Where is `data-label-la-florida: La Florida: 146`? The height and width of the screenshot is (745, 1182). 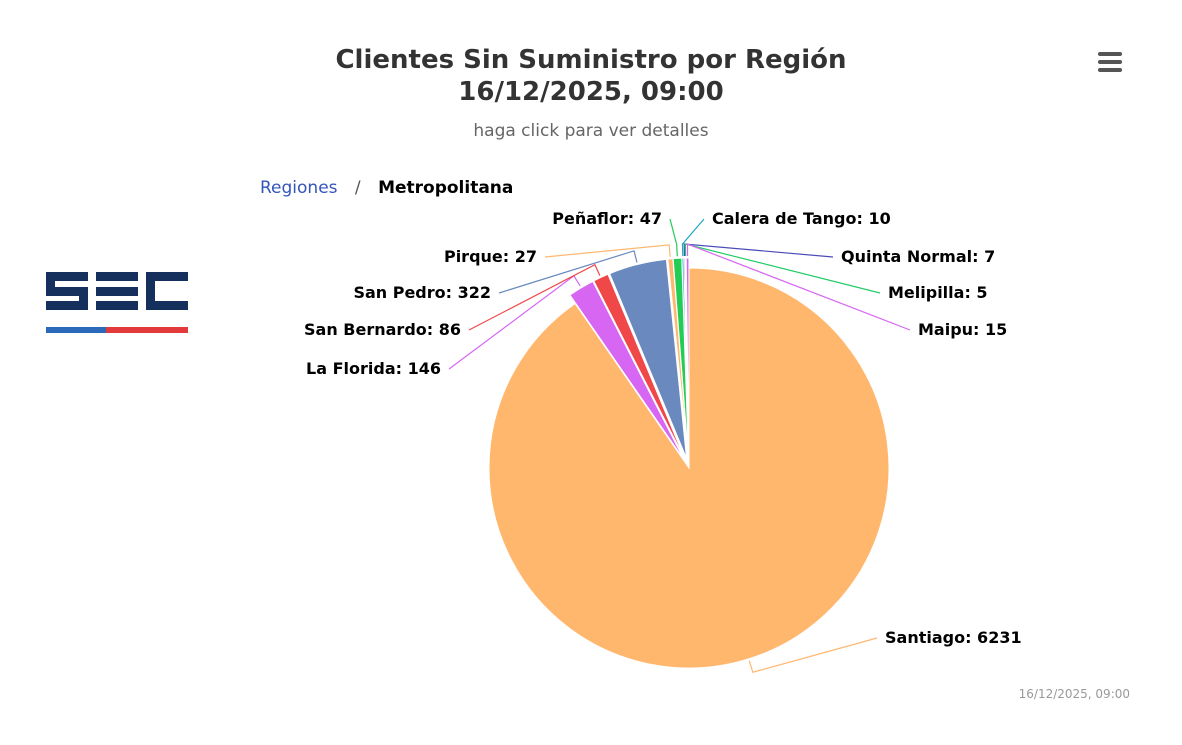
data-label-la-florida: La Florida: 146 is located at coordinates (373, 368).